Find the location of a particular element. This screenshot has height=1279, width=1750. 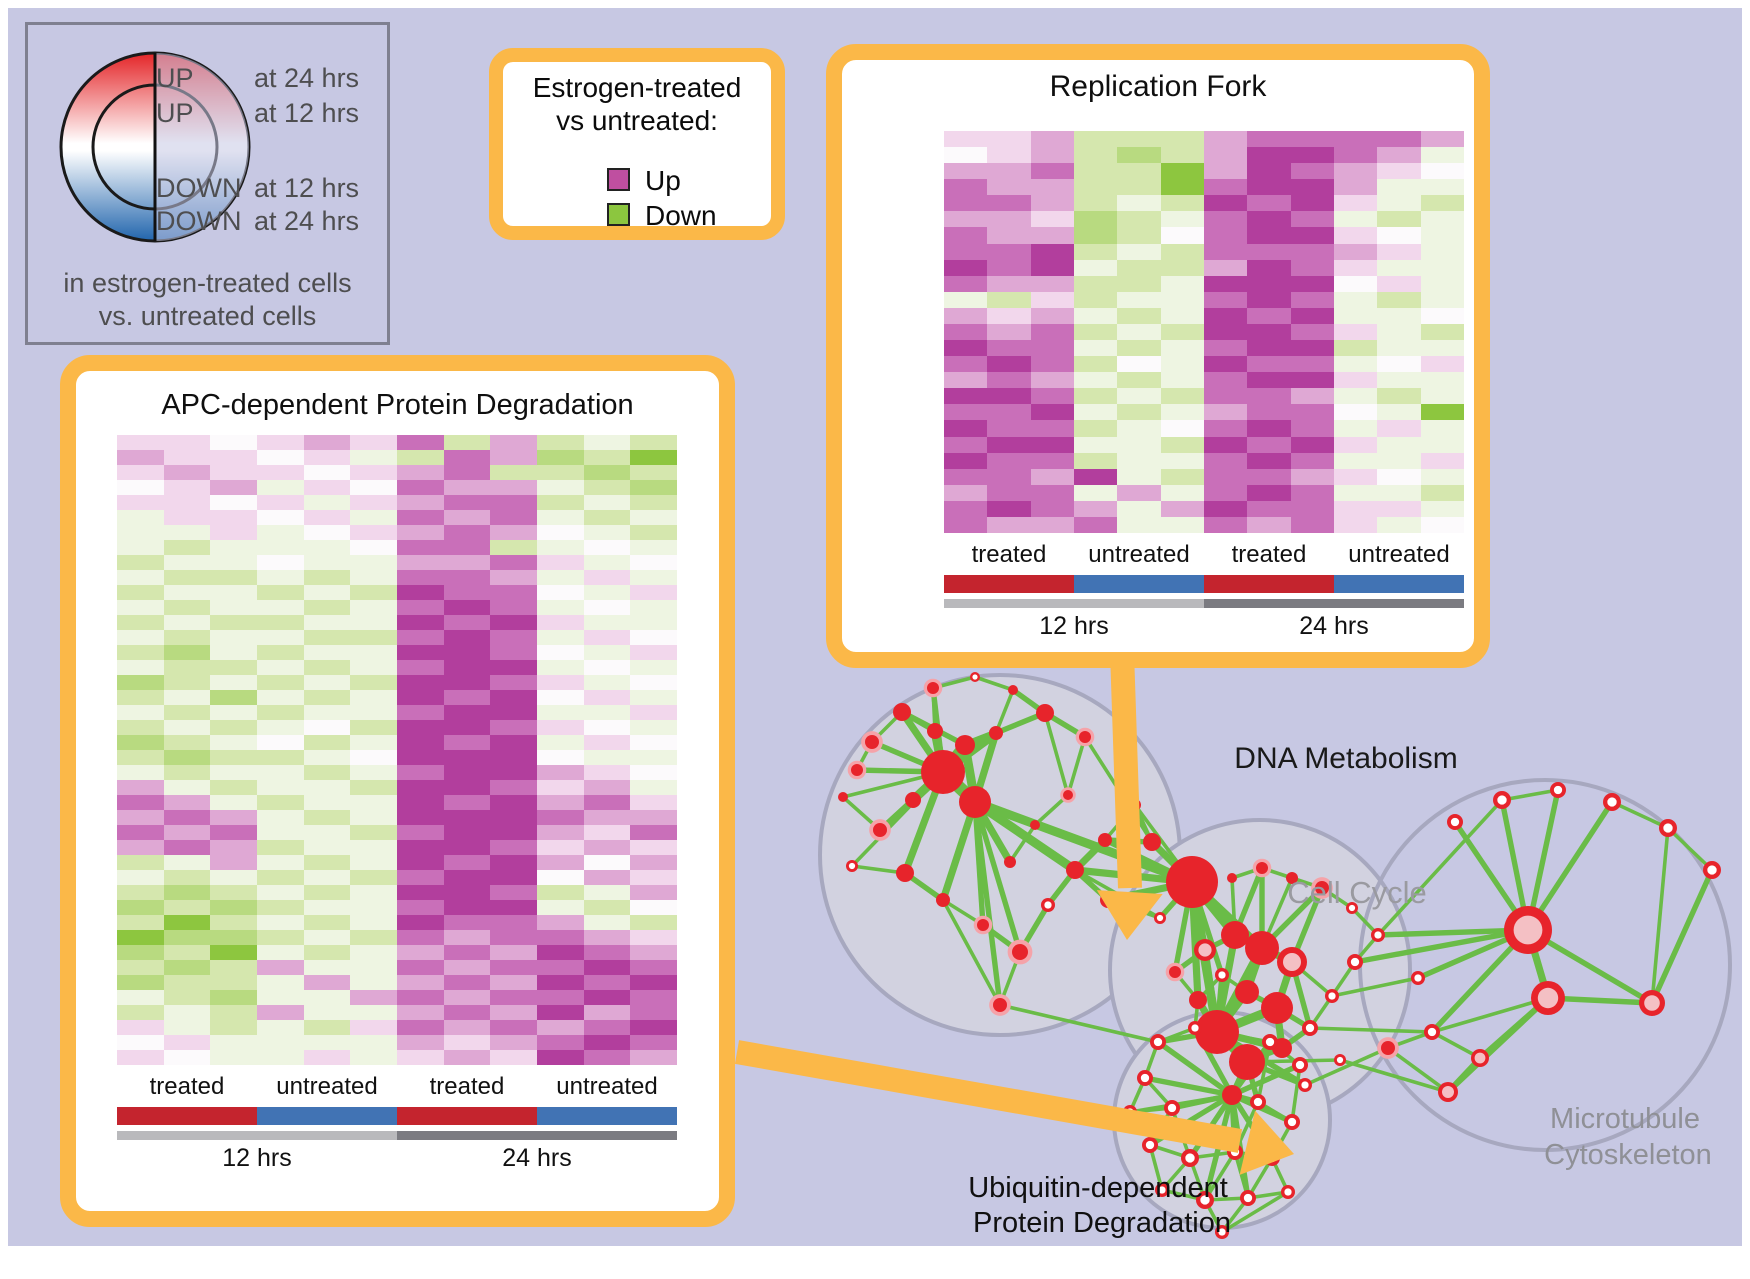

faded-right-half is located at coordinates (202, 147).